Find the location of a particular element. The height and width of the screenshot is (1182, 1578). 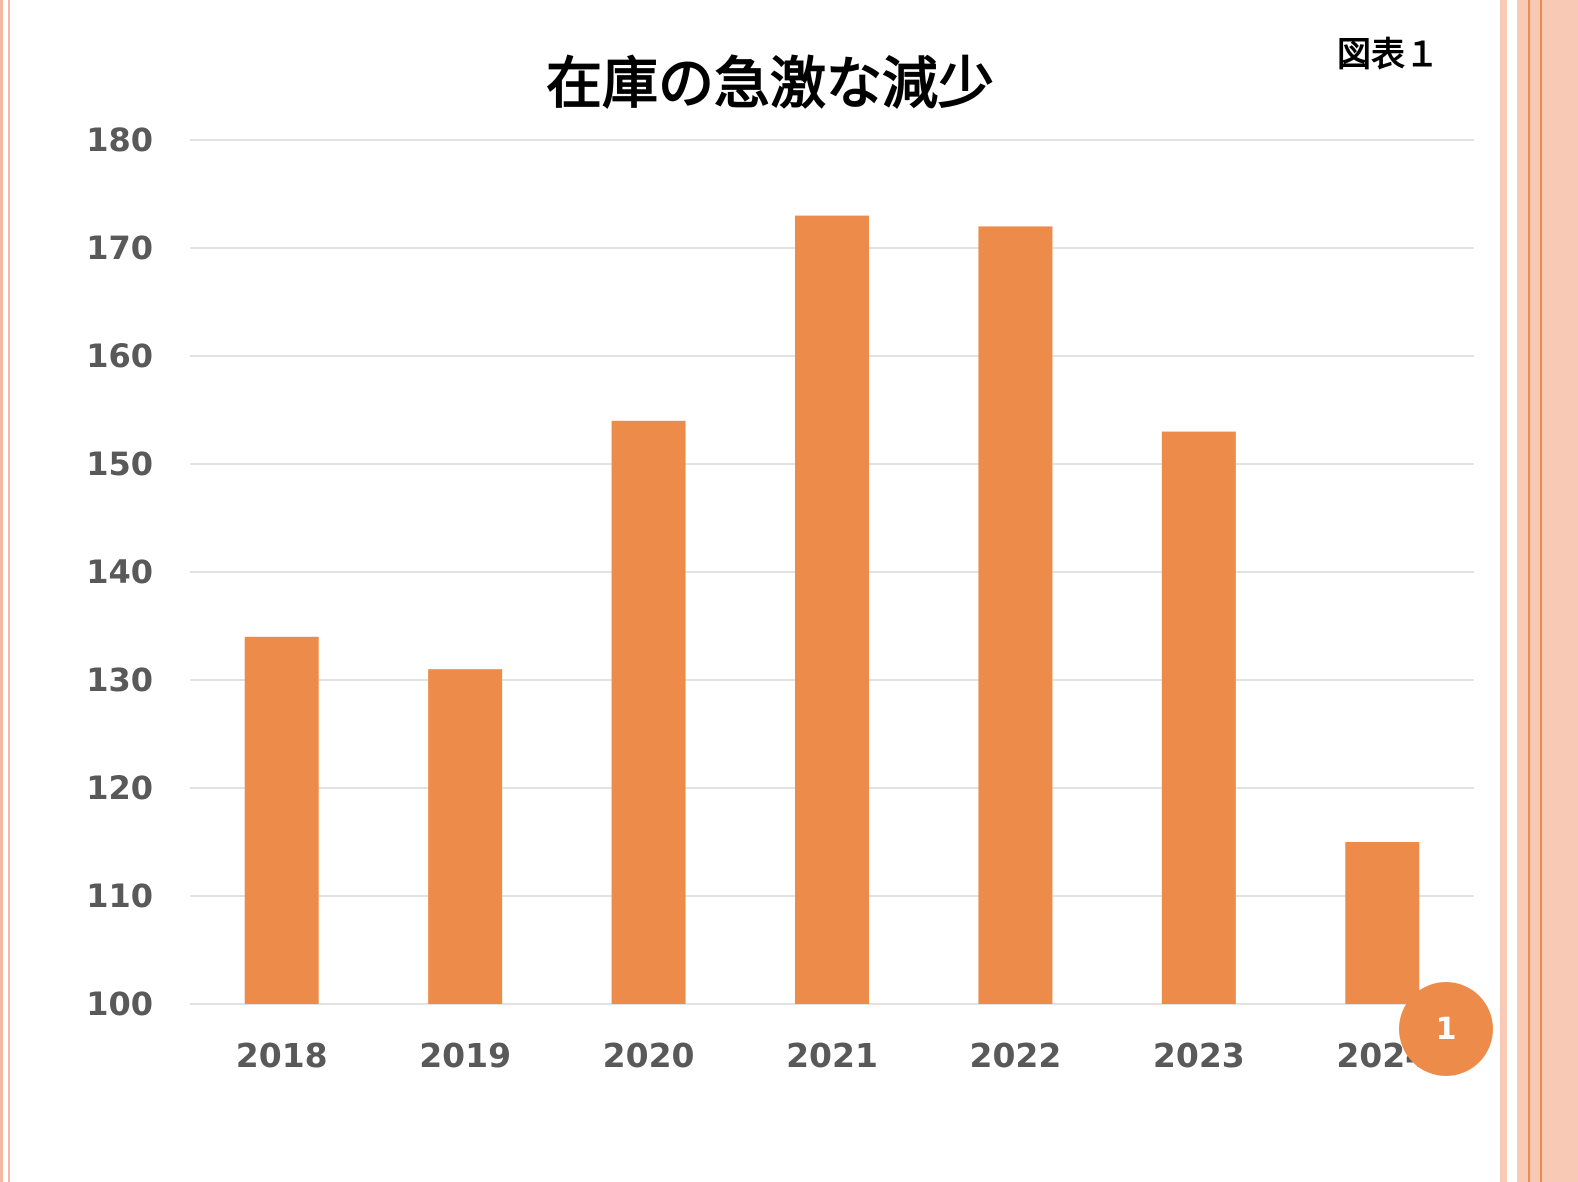

chart-title: 在庫の急激な減少 is located at coordinates (770, 84).